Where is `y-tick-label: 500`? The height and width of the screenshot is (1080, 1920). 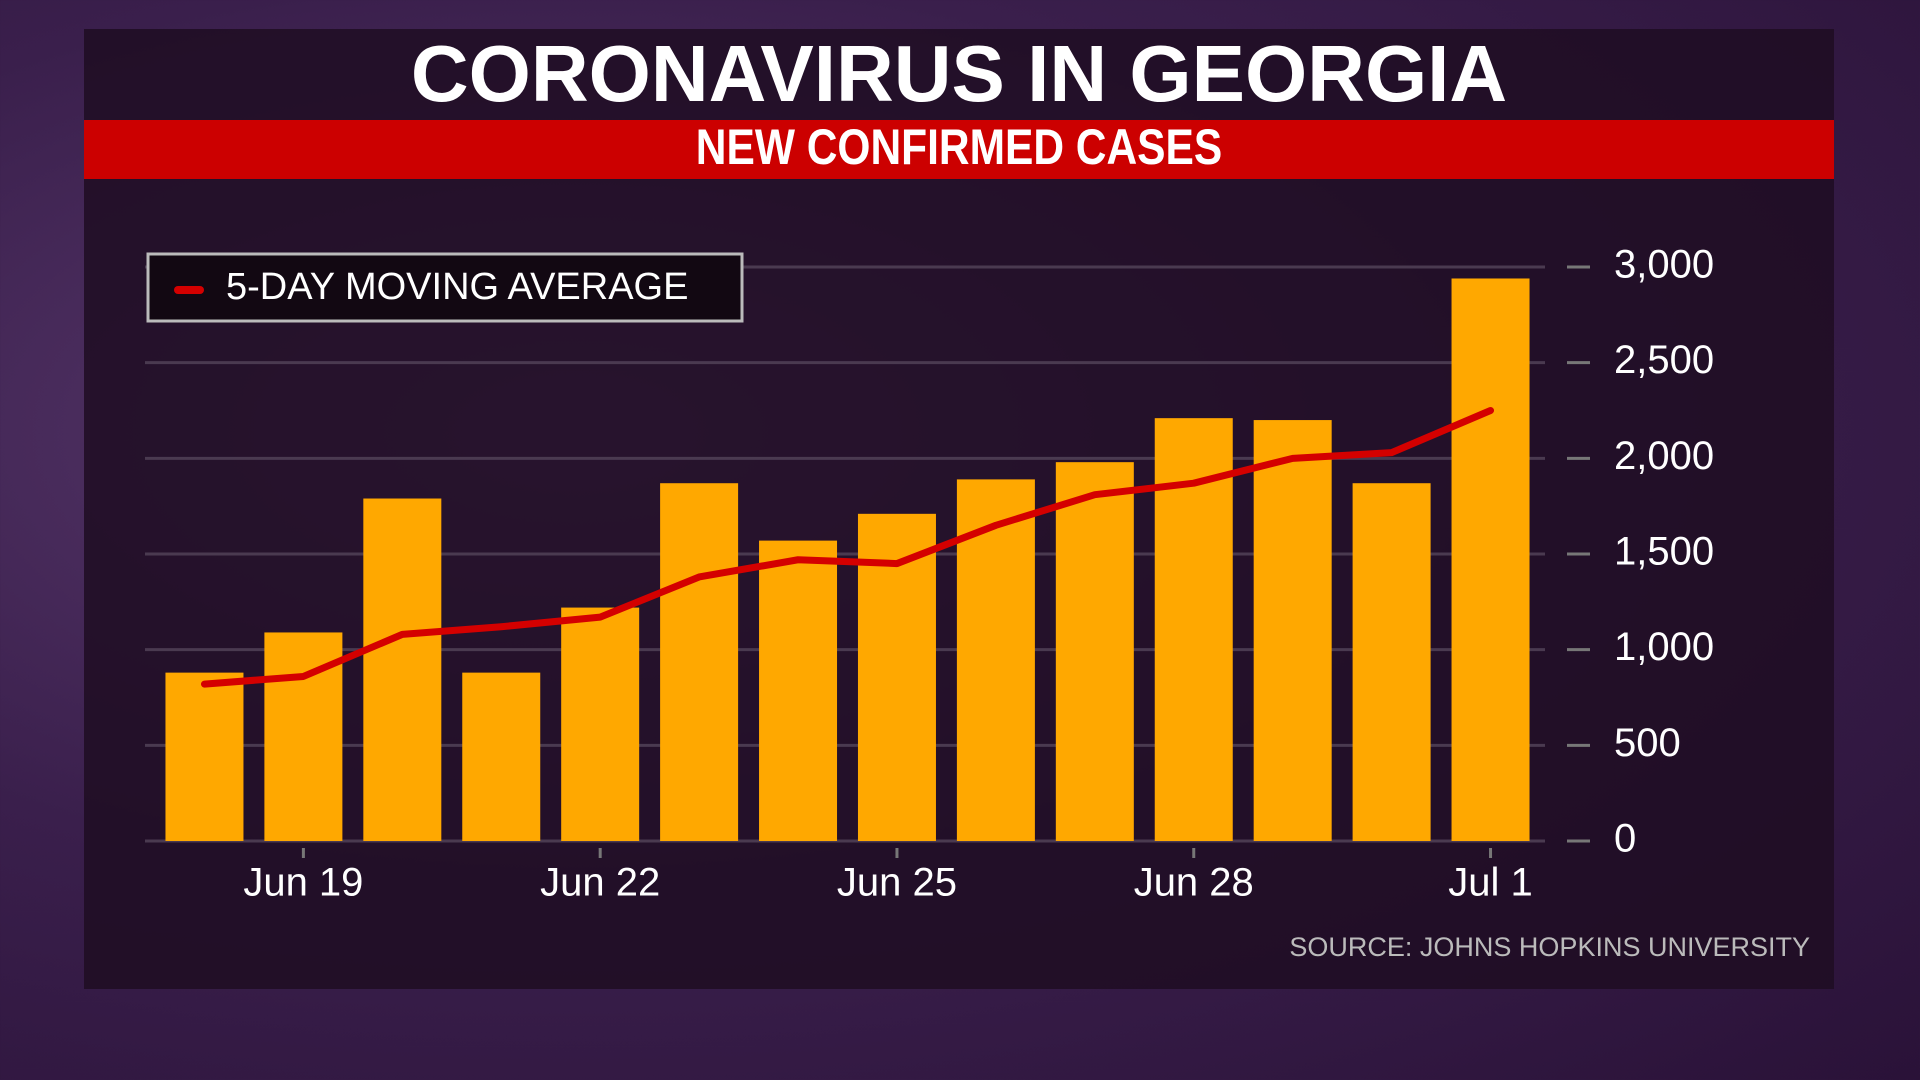 y-tick-label: 500 is located at coordinates (1647, 743).